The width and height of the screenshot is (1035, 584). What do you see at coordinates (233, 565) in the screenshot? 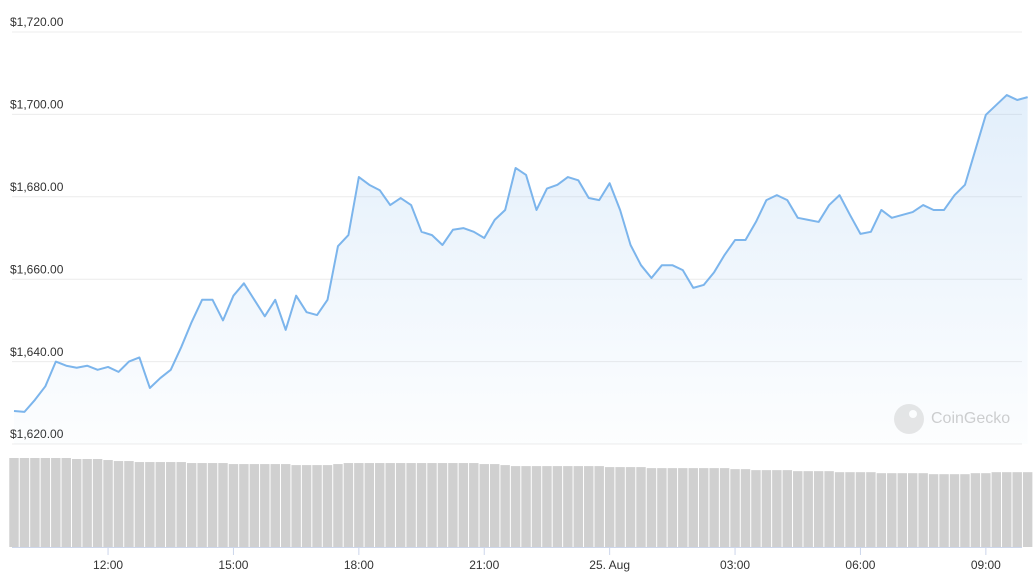
I see `x-tick-label: 15:00` at bounding box center [233, 565].